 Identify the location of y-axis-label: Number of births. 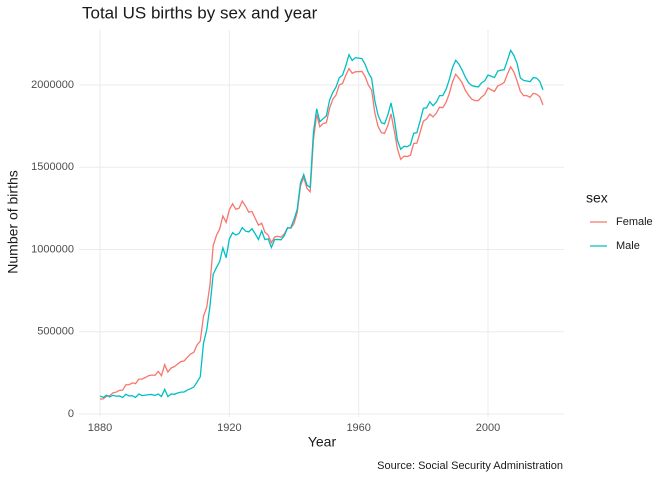
(13, 221).